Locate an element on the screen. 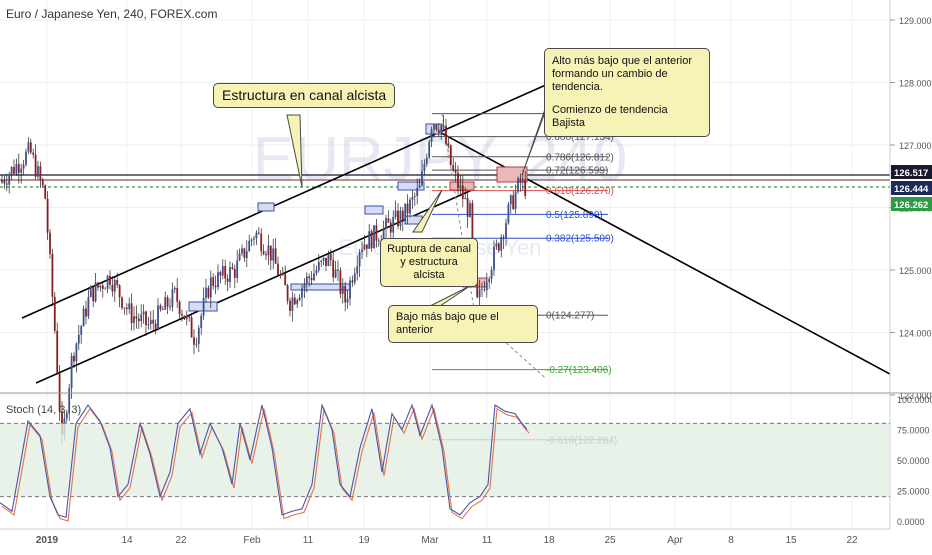  fib-level-label: 0.5(125.890) is located at coordinates (574, 215).